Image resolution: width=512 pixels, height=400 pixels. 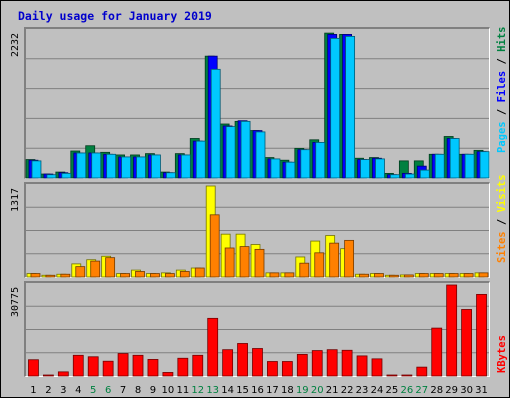 What do you see at coordinates (257, 390) in the screenshot?
I see `x-tick-label: 16` at bounding box center [257, 390].